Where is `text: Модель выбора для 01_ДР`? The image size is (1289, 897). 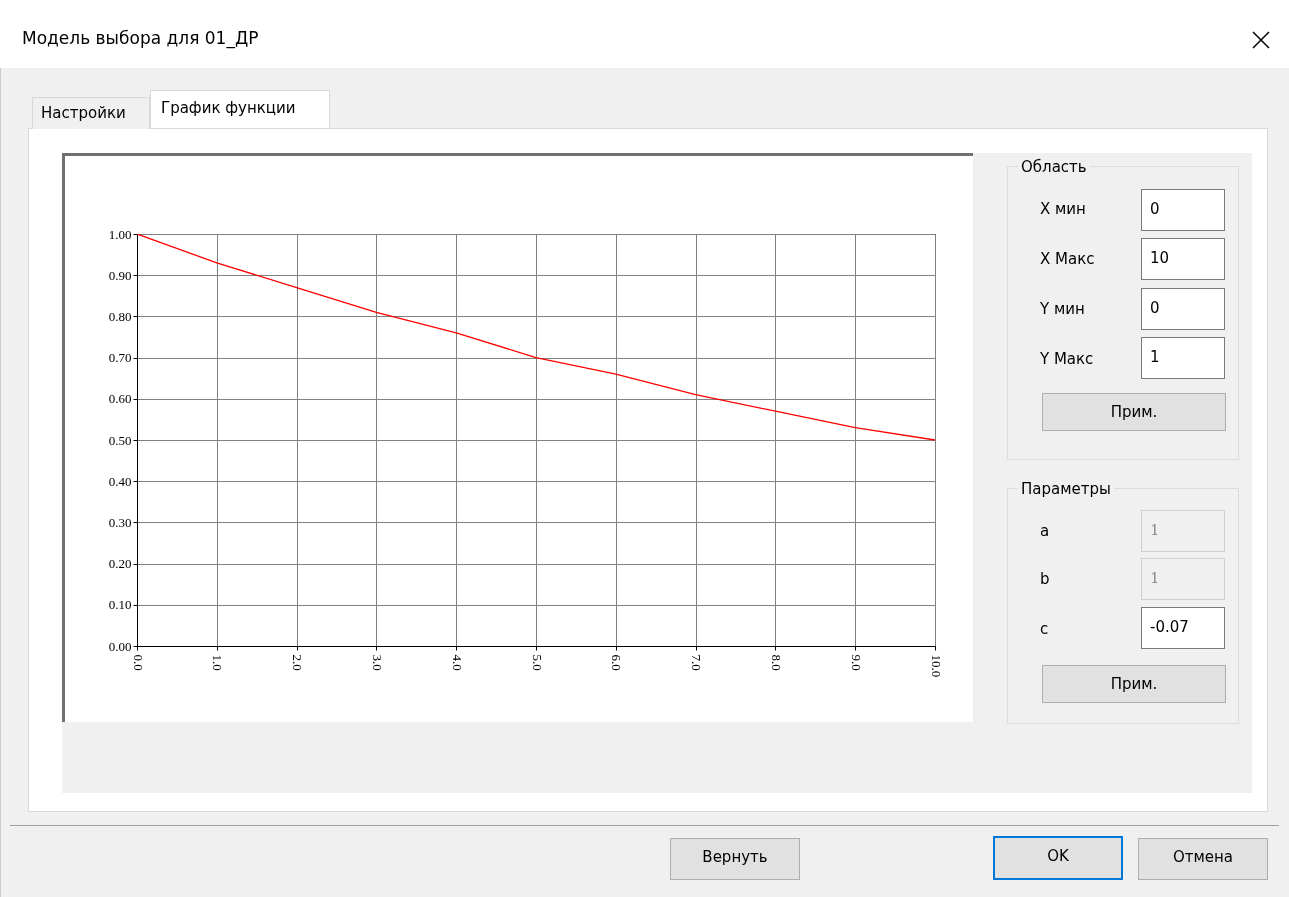
text: Модель выбора для 01_ДР is located at coordinates (140, 38).